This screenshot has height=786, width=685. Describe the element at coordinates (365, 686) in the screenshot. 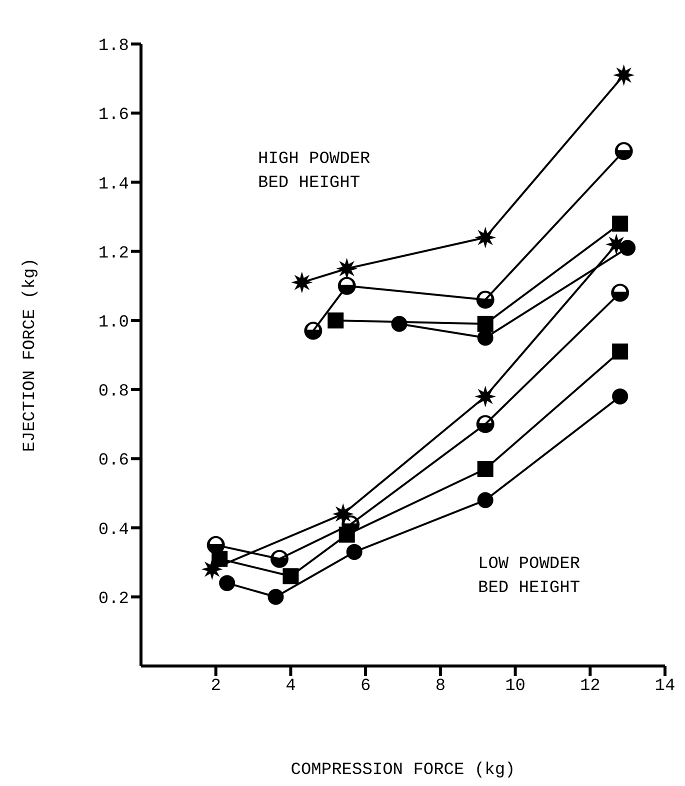

I see `x-tick-label: 6` at that location.